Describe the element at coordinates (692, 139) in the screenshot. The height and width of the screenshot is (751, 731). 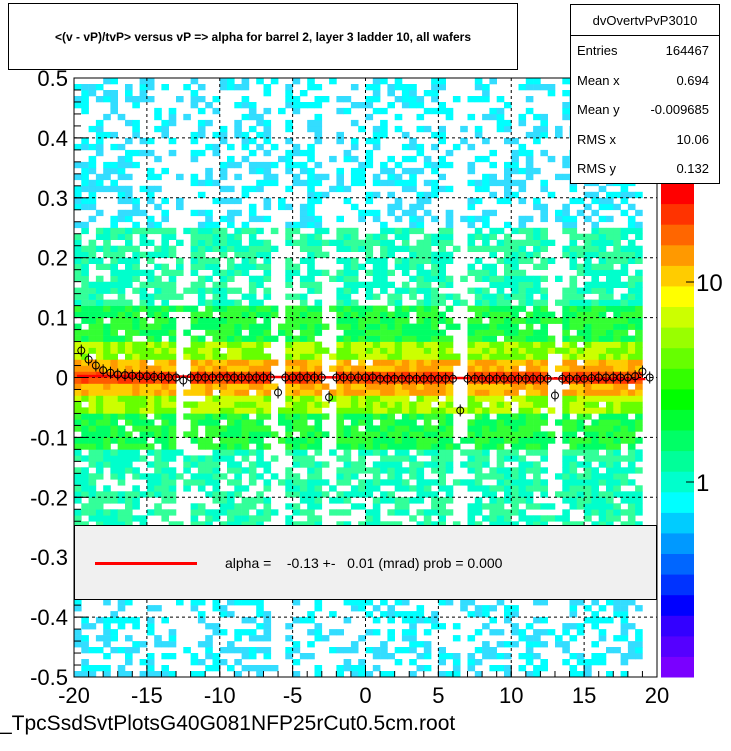
I see `stats-value: 10.06` at that location.